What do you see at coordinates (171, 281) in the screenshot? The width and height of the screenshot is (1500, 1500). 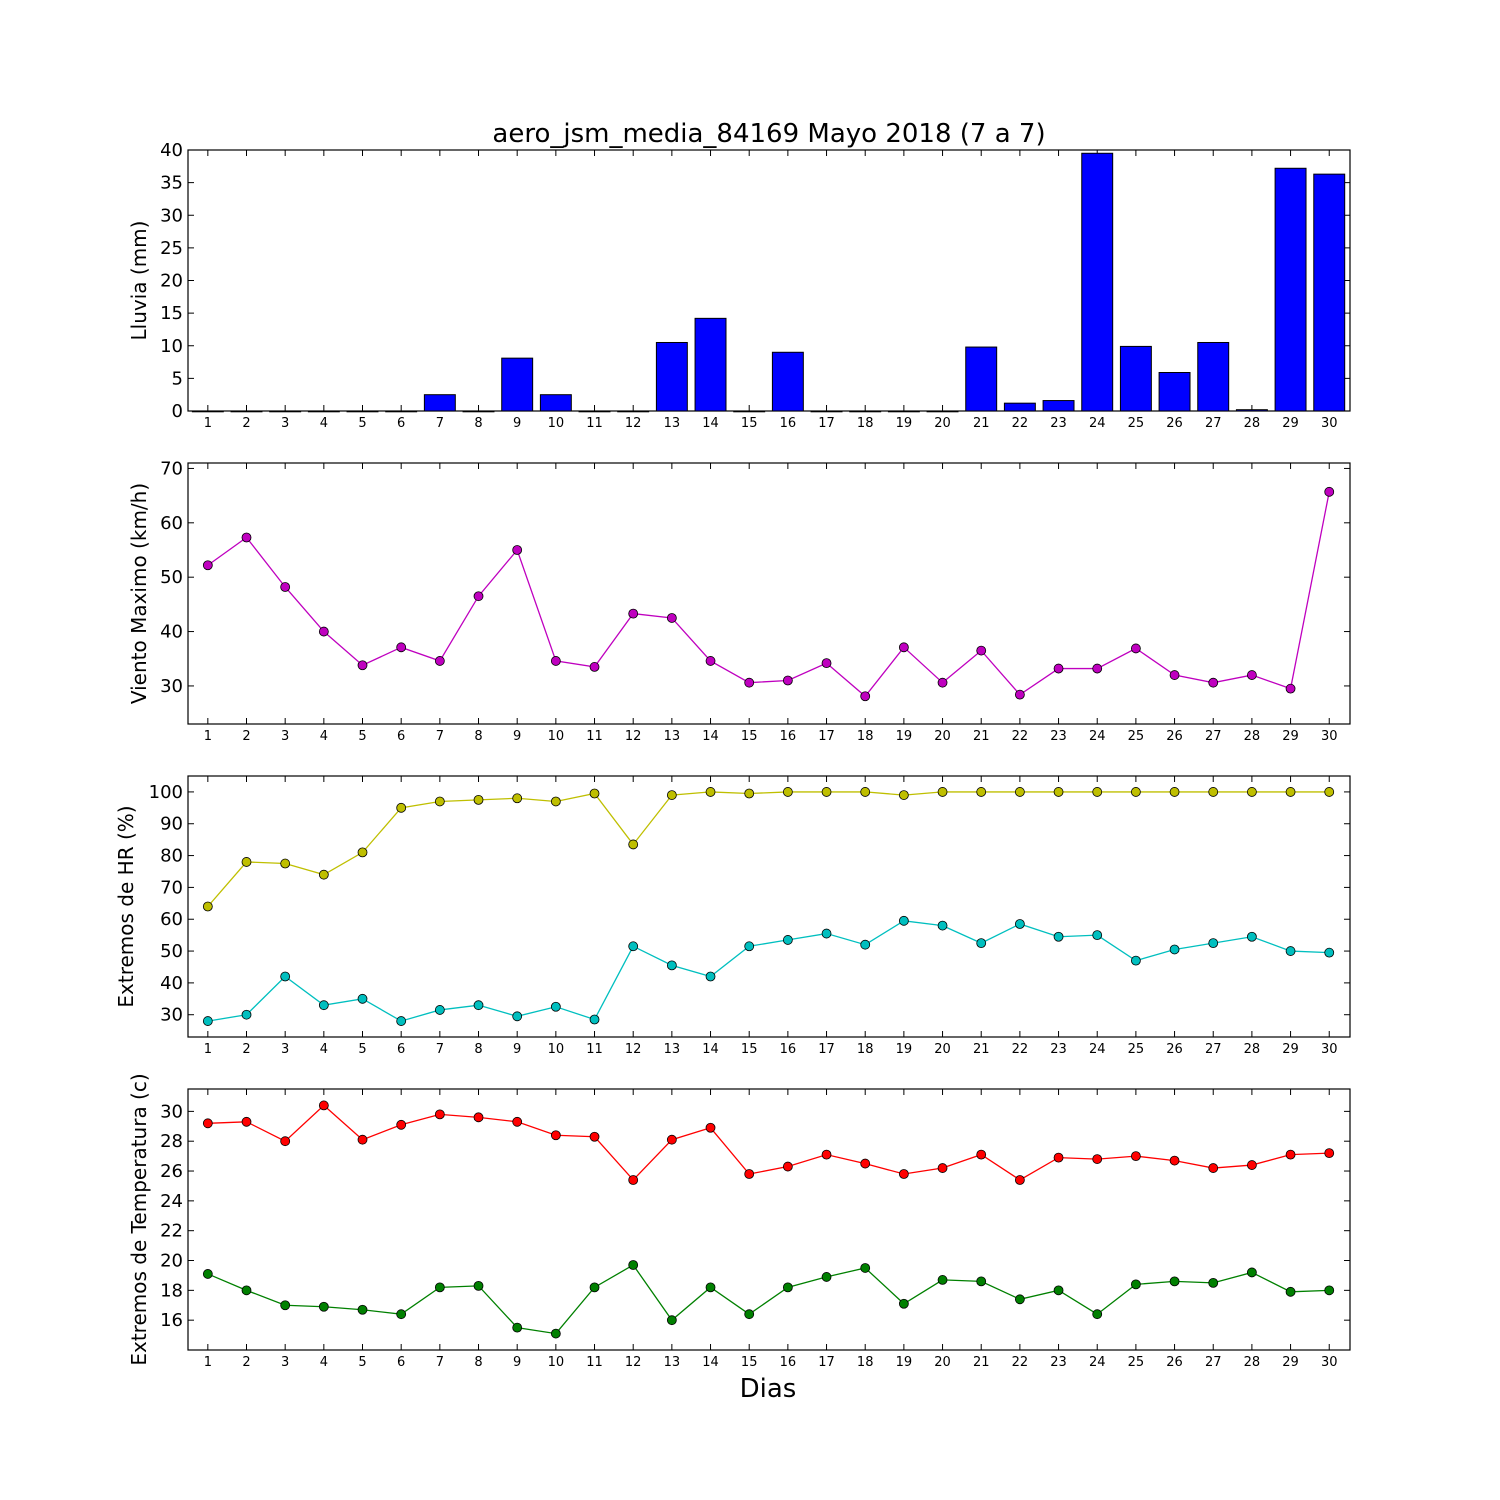 I see `y-tick-label: 20` at bounding box center [171, 281].